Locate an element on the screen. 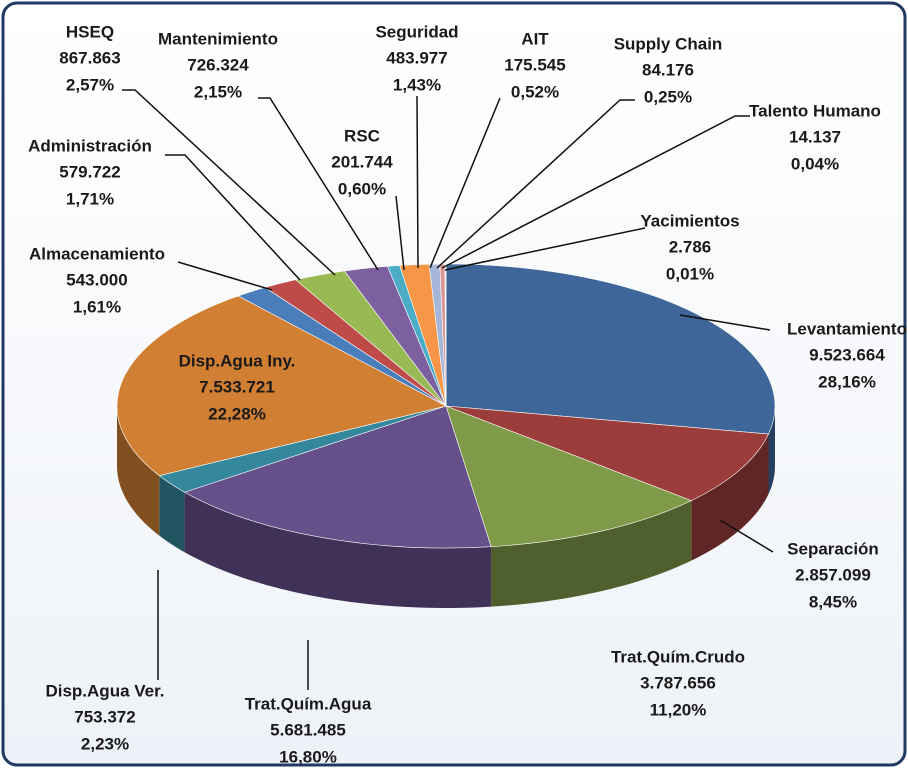 Image resolution: width=908 pixels, height=768 pixels. category-label: Disp.Agua Ver. is located at coordinates (104, 690).